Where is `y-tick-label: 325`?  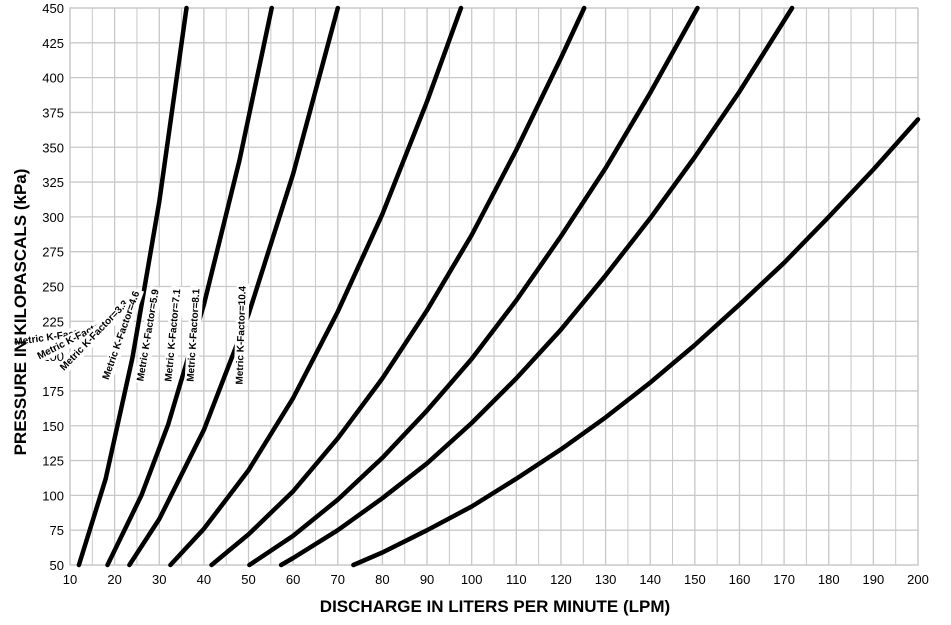 y-tick-label: 325 is located at coordinates (53, 182).